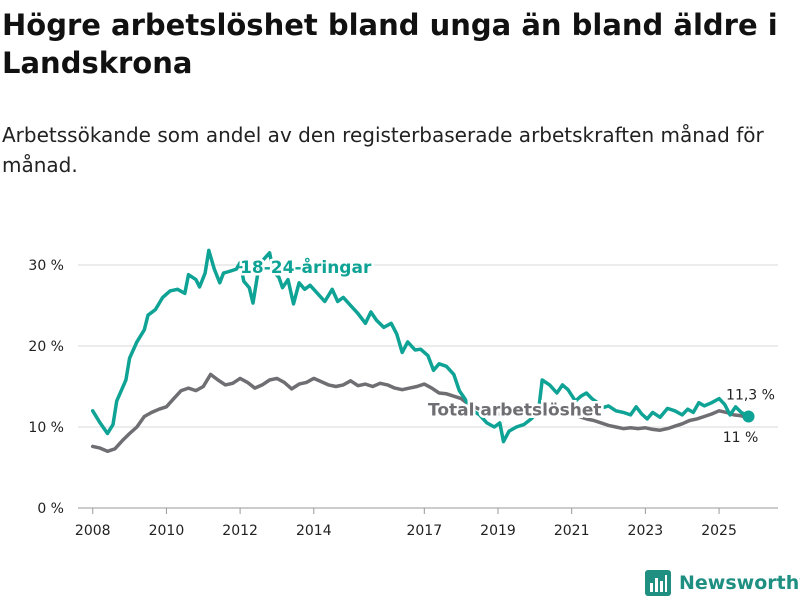 The height and width of the screenshot is (600, 800). I want to click on brand-name: Newsworthy, so click(739, 583).